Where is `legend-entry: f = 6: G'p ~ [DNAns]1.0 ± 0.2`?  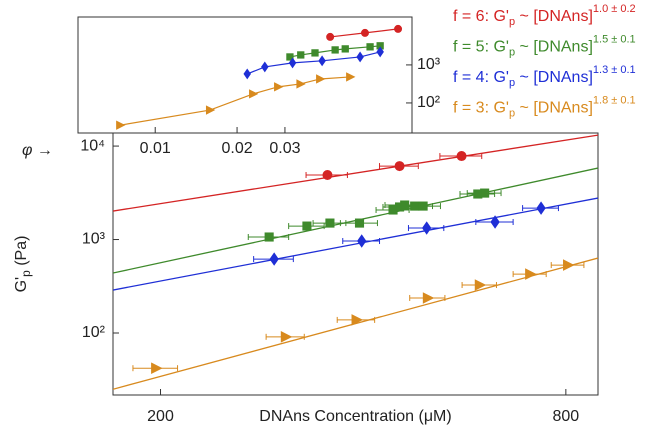 legend-entry: f = 6: G'p ~ [DNAns]1.0 ± 0.2 is located at coordinates (544, 15).